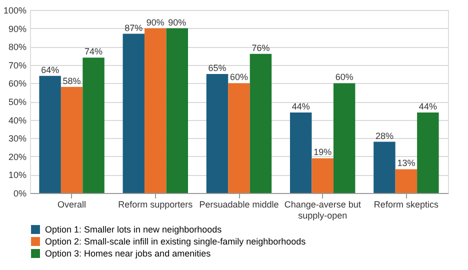  What do you see at coordinates (156, 205) in the screenshot?
I see `x-tick-label: Reform supporters` at bounding box center [156, 205].